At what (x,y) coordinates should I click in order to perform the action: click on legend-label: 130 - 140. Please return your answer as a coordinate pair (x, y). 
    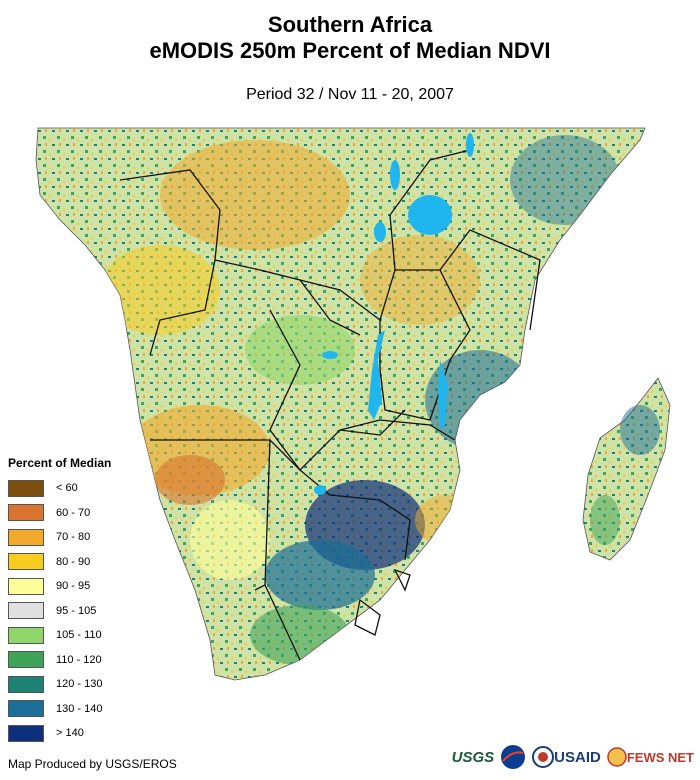
    Looking at the image, I should click on (79, 708).